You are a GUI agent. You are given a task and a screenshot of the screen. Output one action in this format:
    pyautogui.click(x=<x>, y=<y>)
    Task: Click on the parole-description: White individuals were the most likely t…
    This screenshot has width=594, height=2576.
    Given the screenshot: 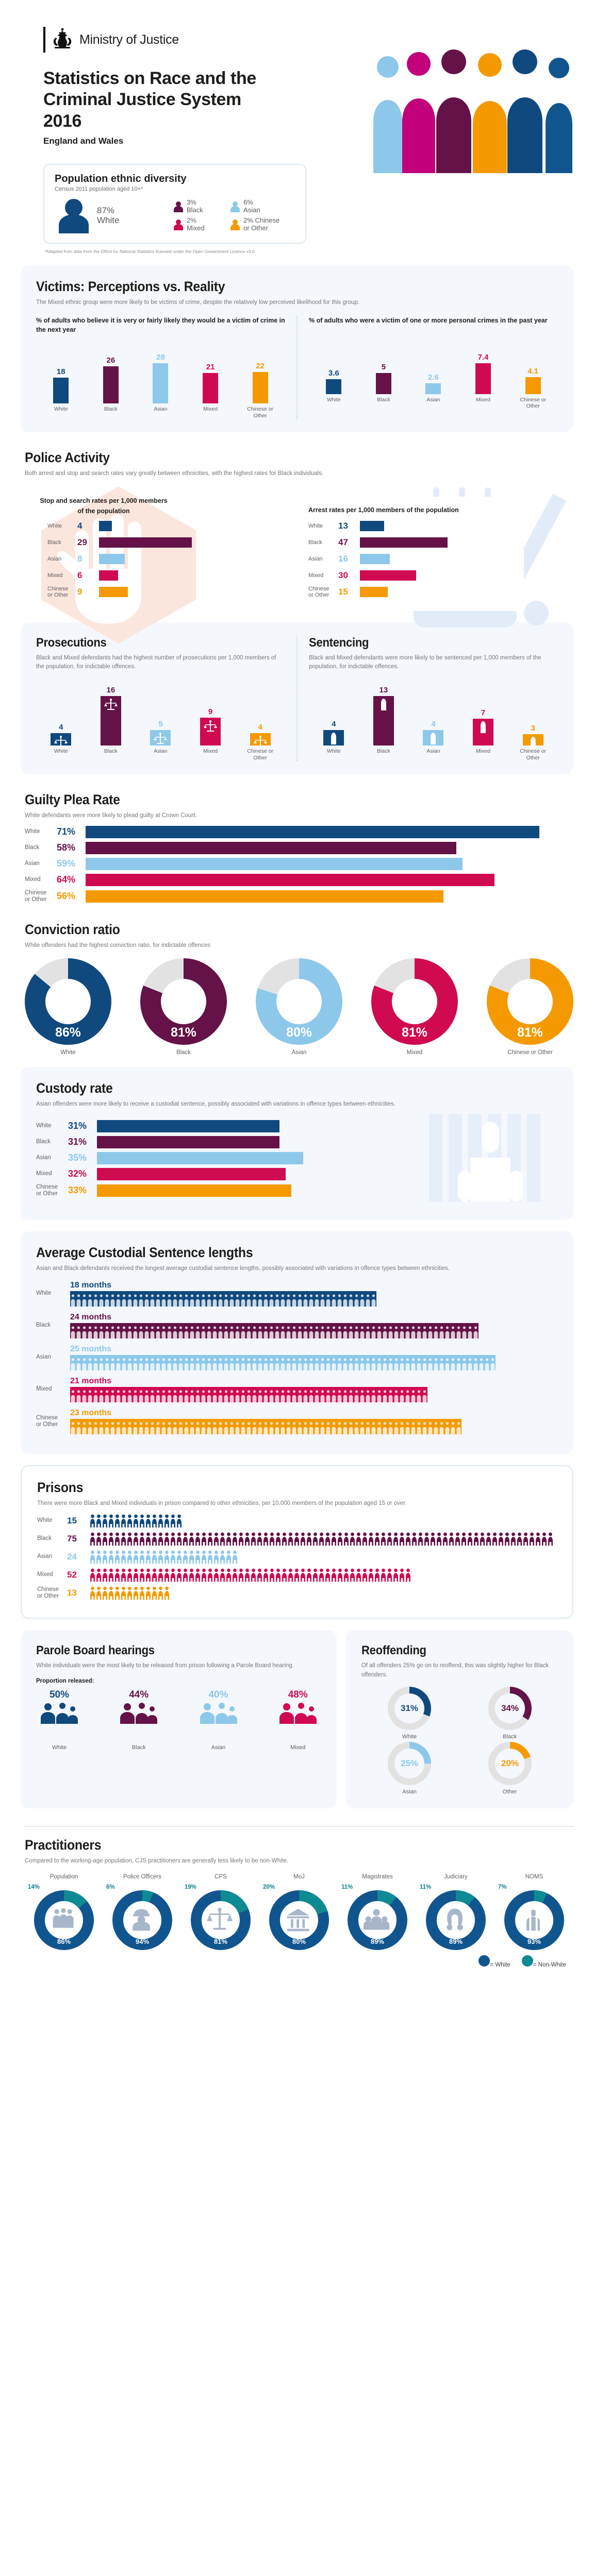 What is the action you would take?
    pyautogui.click(x=165, y=1666)
    